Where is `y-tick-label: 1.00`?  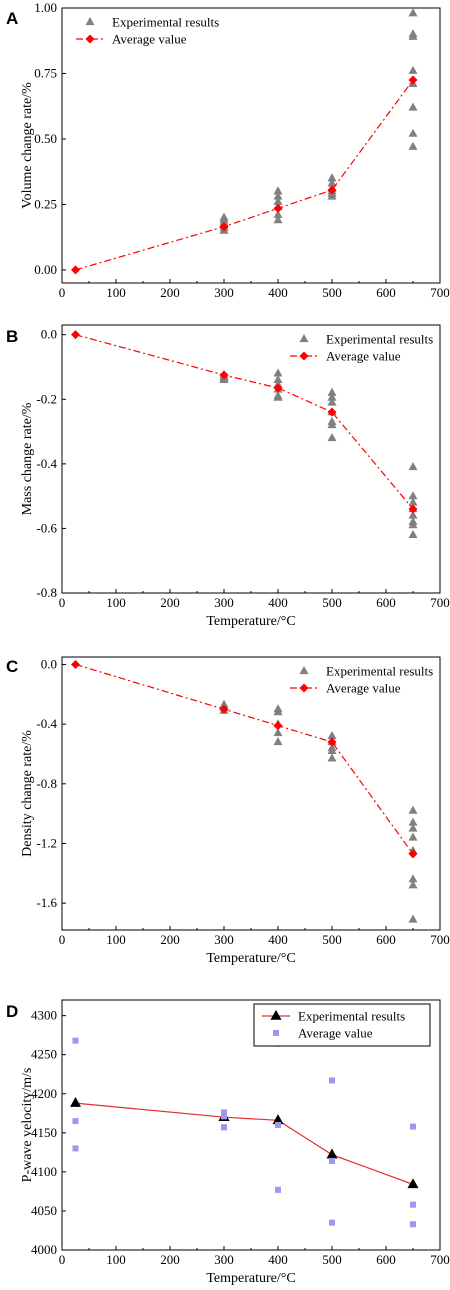 y-tick-label: 1.00 is located at coordinates (45, 7).